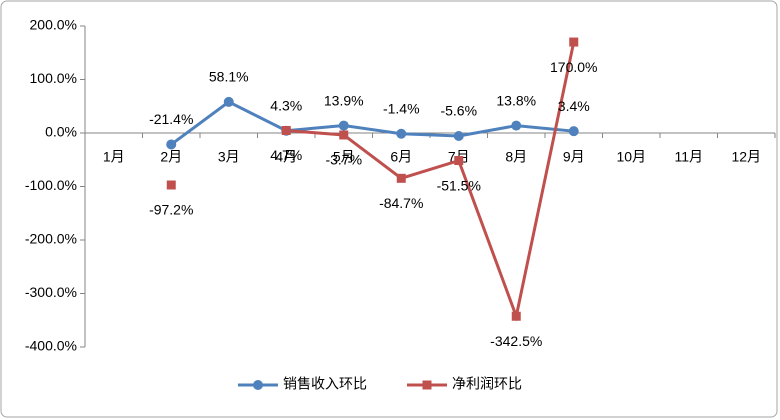 This screenshot has height=420, width=780. I want to click on data-label: 13.8%, so click(516, 100).